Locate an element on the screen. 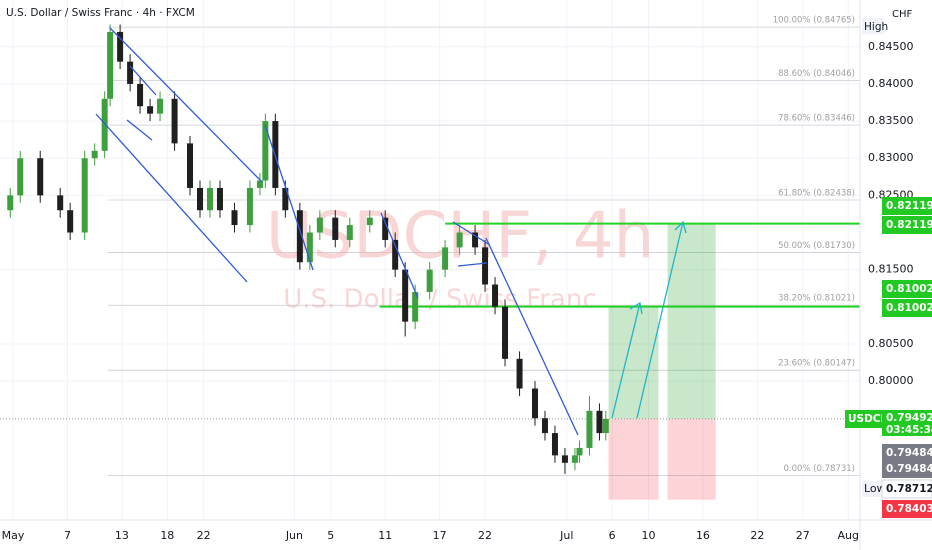  price-tag-label: 0.78403 is located at coordinates (909, 509).